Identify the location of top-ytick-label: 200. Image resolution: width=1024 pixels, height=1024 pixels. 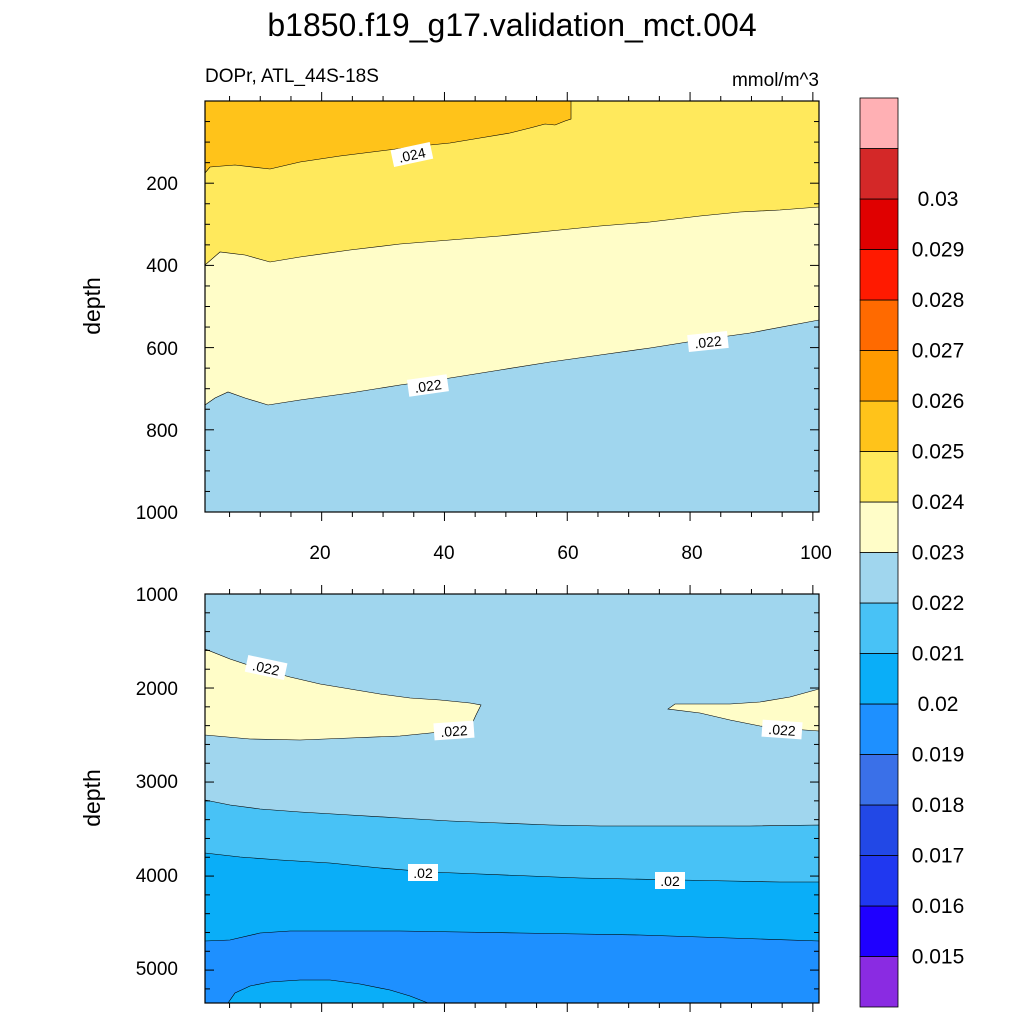
(162, 184).